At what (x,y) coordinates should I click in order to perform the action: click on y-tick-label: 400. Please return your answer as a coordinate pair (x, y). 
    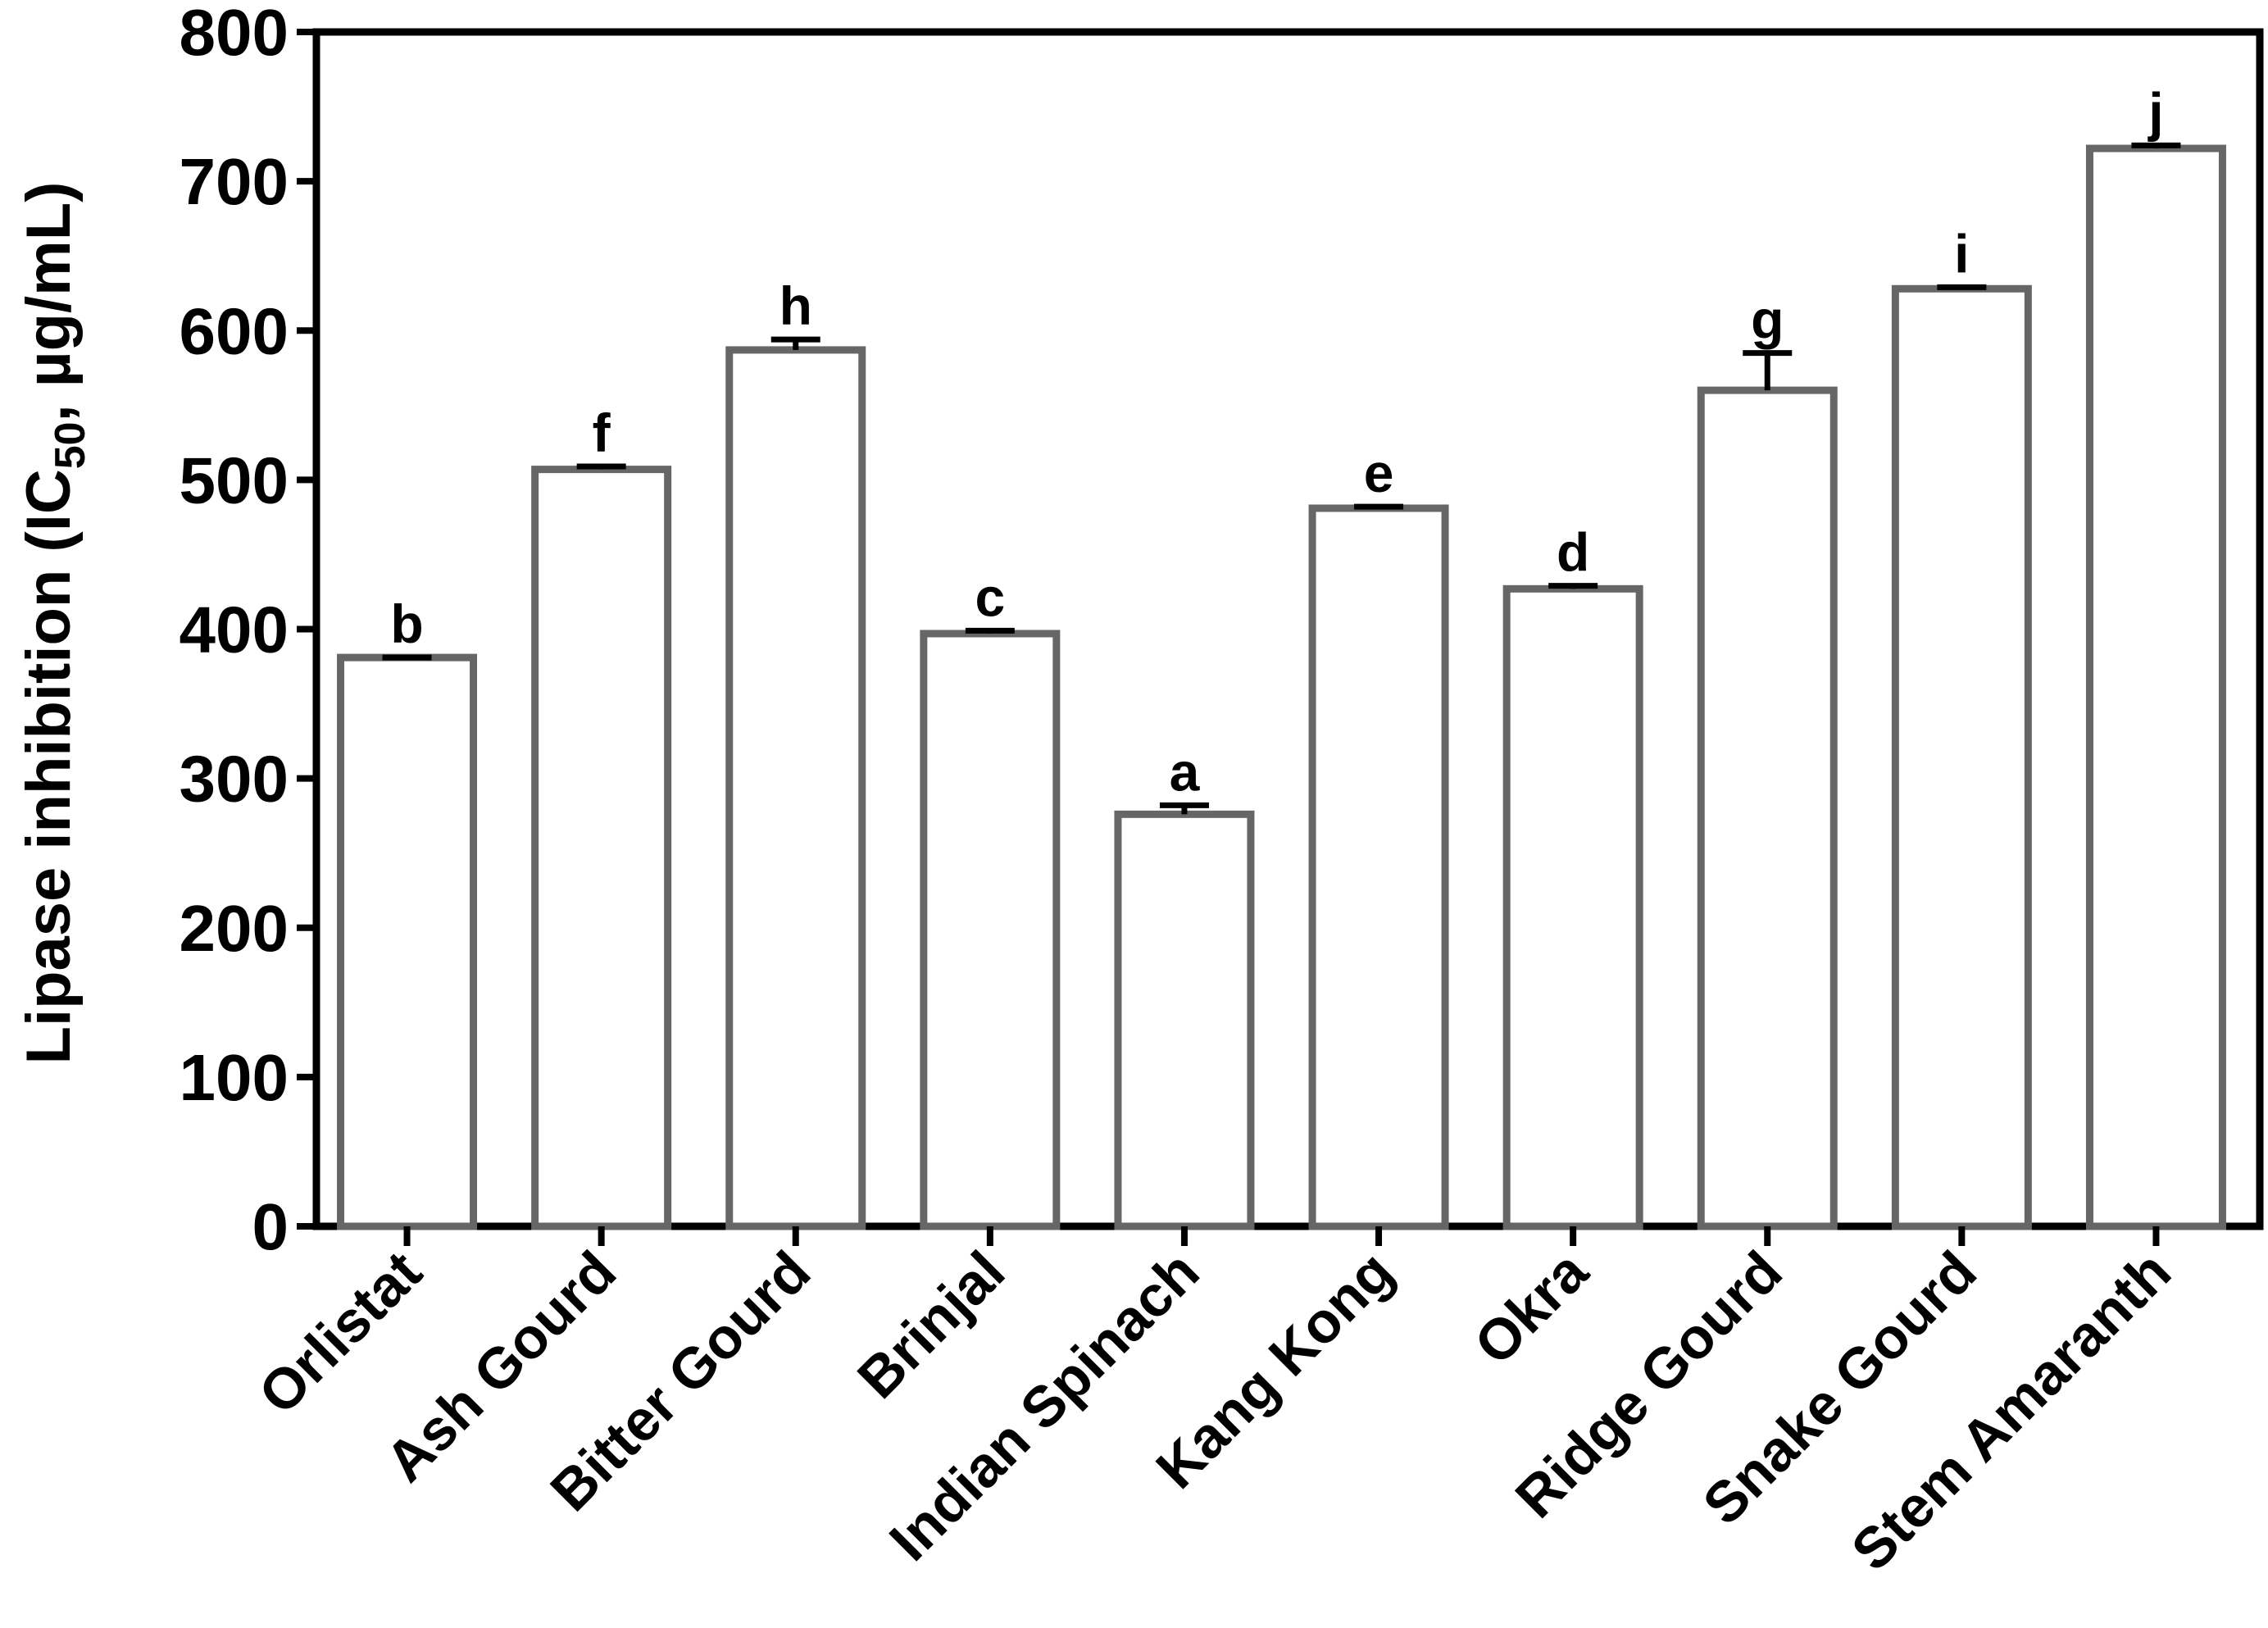
    Looking at the image, I should click on (235, 629).